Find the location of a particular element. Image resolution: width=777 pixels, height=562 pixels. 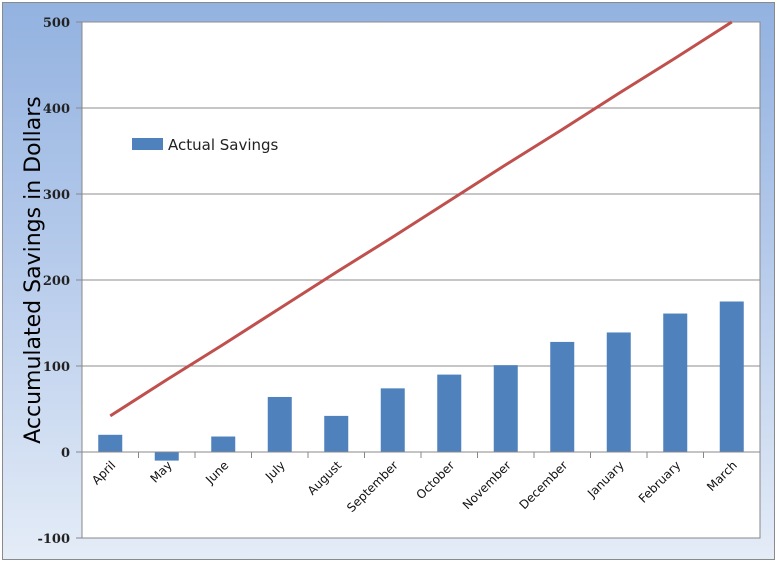

bar-august is located at coordinates (336, 433).